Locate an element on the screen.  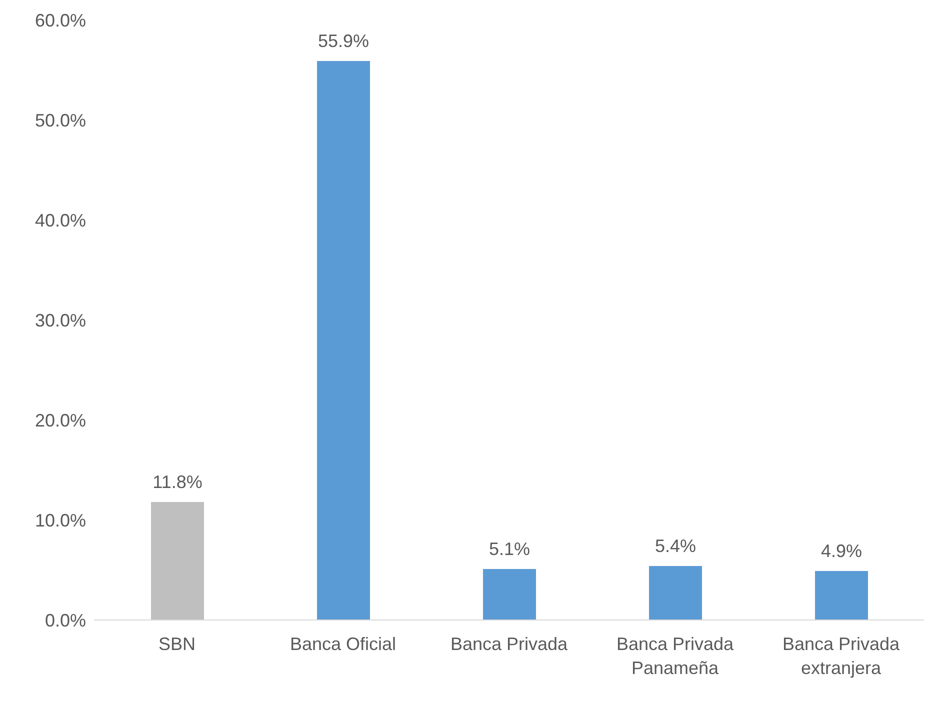
y-tick-label: 20.0% is located at coordinates (60, 420).